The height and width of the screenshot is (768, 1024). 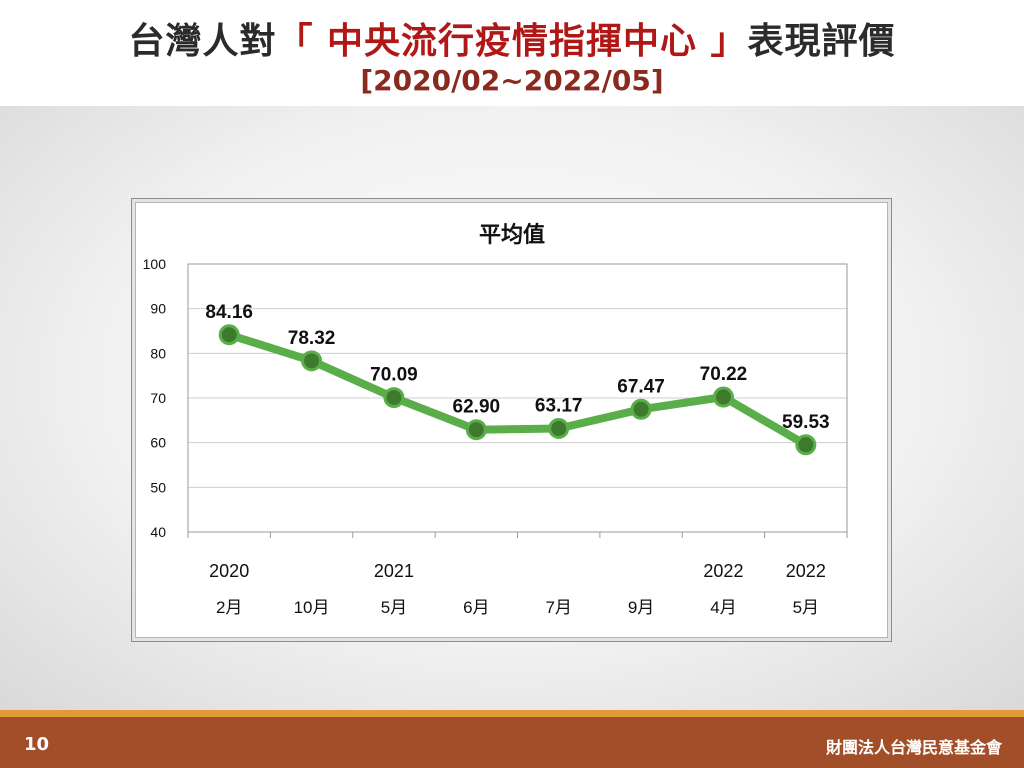 What do you see at coordinates (641, 386) in the screenshot?
I see `data-label: 67.47` at bounding box center [641, 386].